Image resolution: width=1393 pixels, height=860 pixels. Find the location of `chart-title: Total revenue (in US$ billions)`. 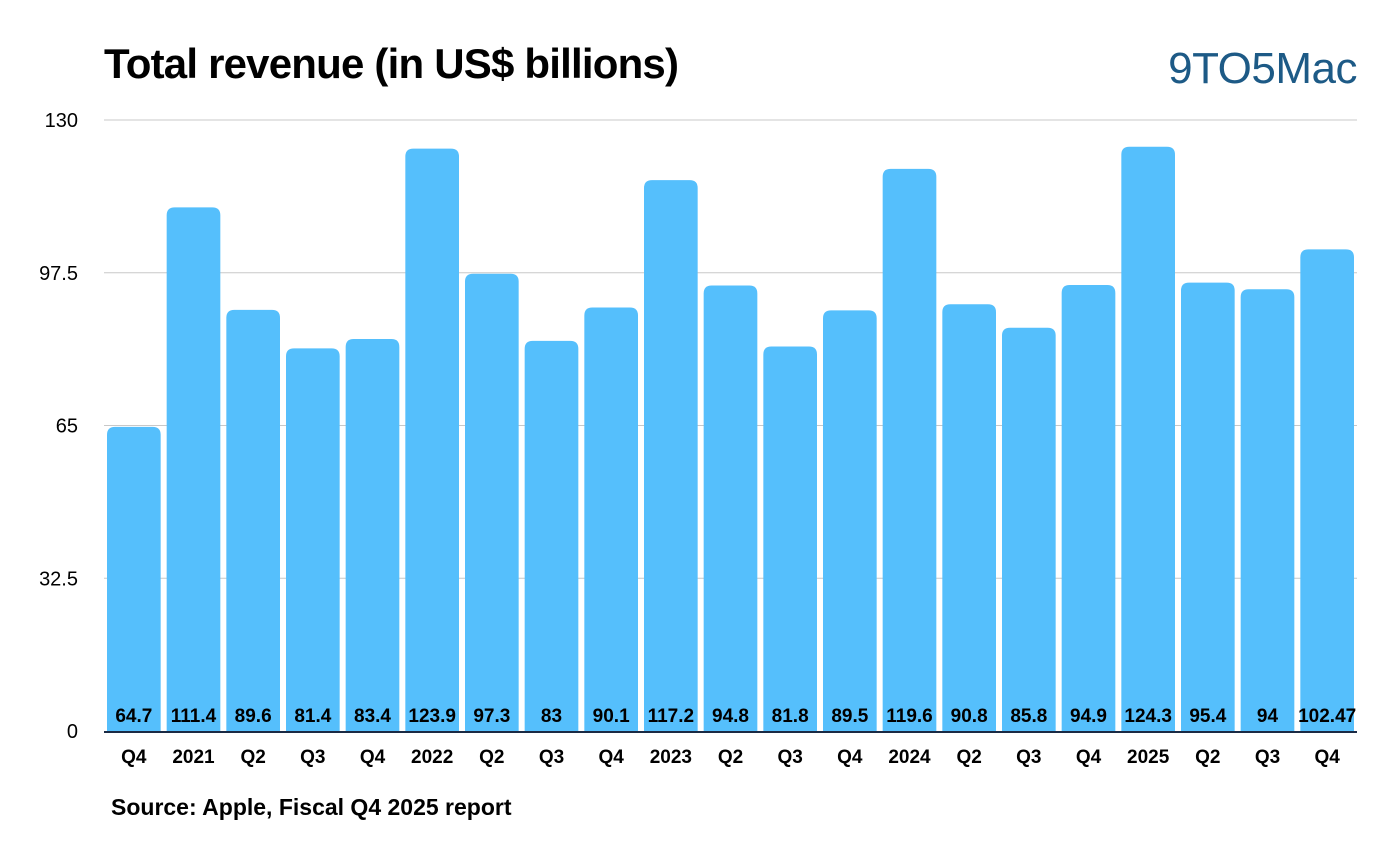

chart-title: Total revenue (in US$ billions) is located at coordinates (391, 63).